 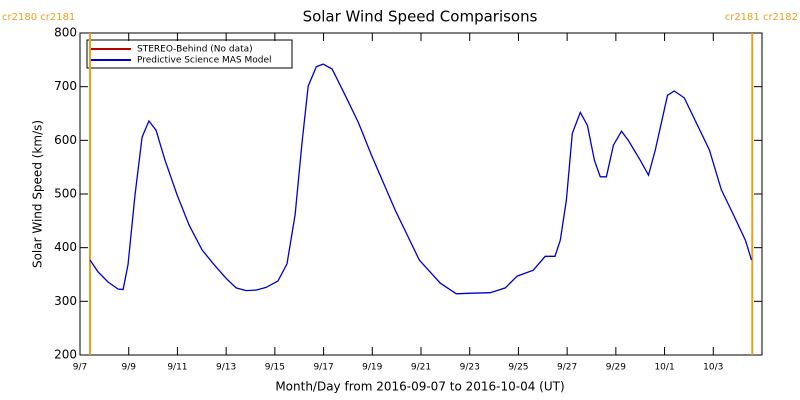 What do you see at coordinates (177, 368) in the screenshot?
I see `x-tick-label: 9/11` at bounding box center [177, 368].